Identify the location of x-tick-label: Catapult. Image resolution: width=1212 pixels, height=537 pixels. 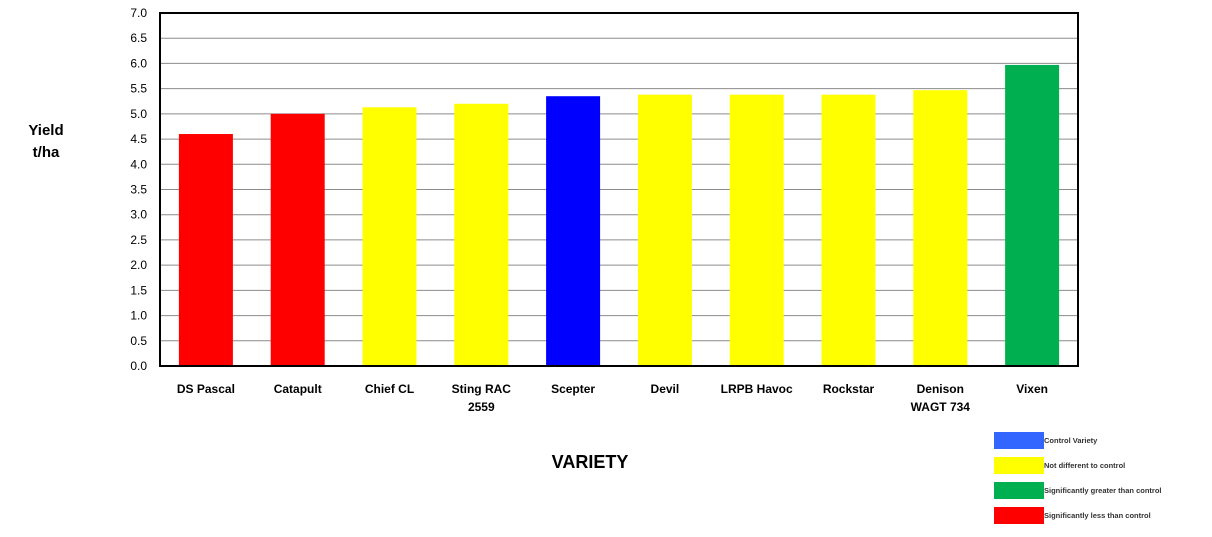
(298, 389).